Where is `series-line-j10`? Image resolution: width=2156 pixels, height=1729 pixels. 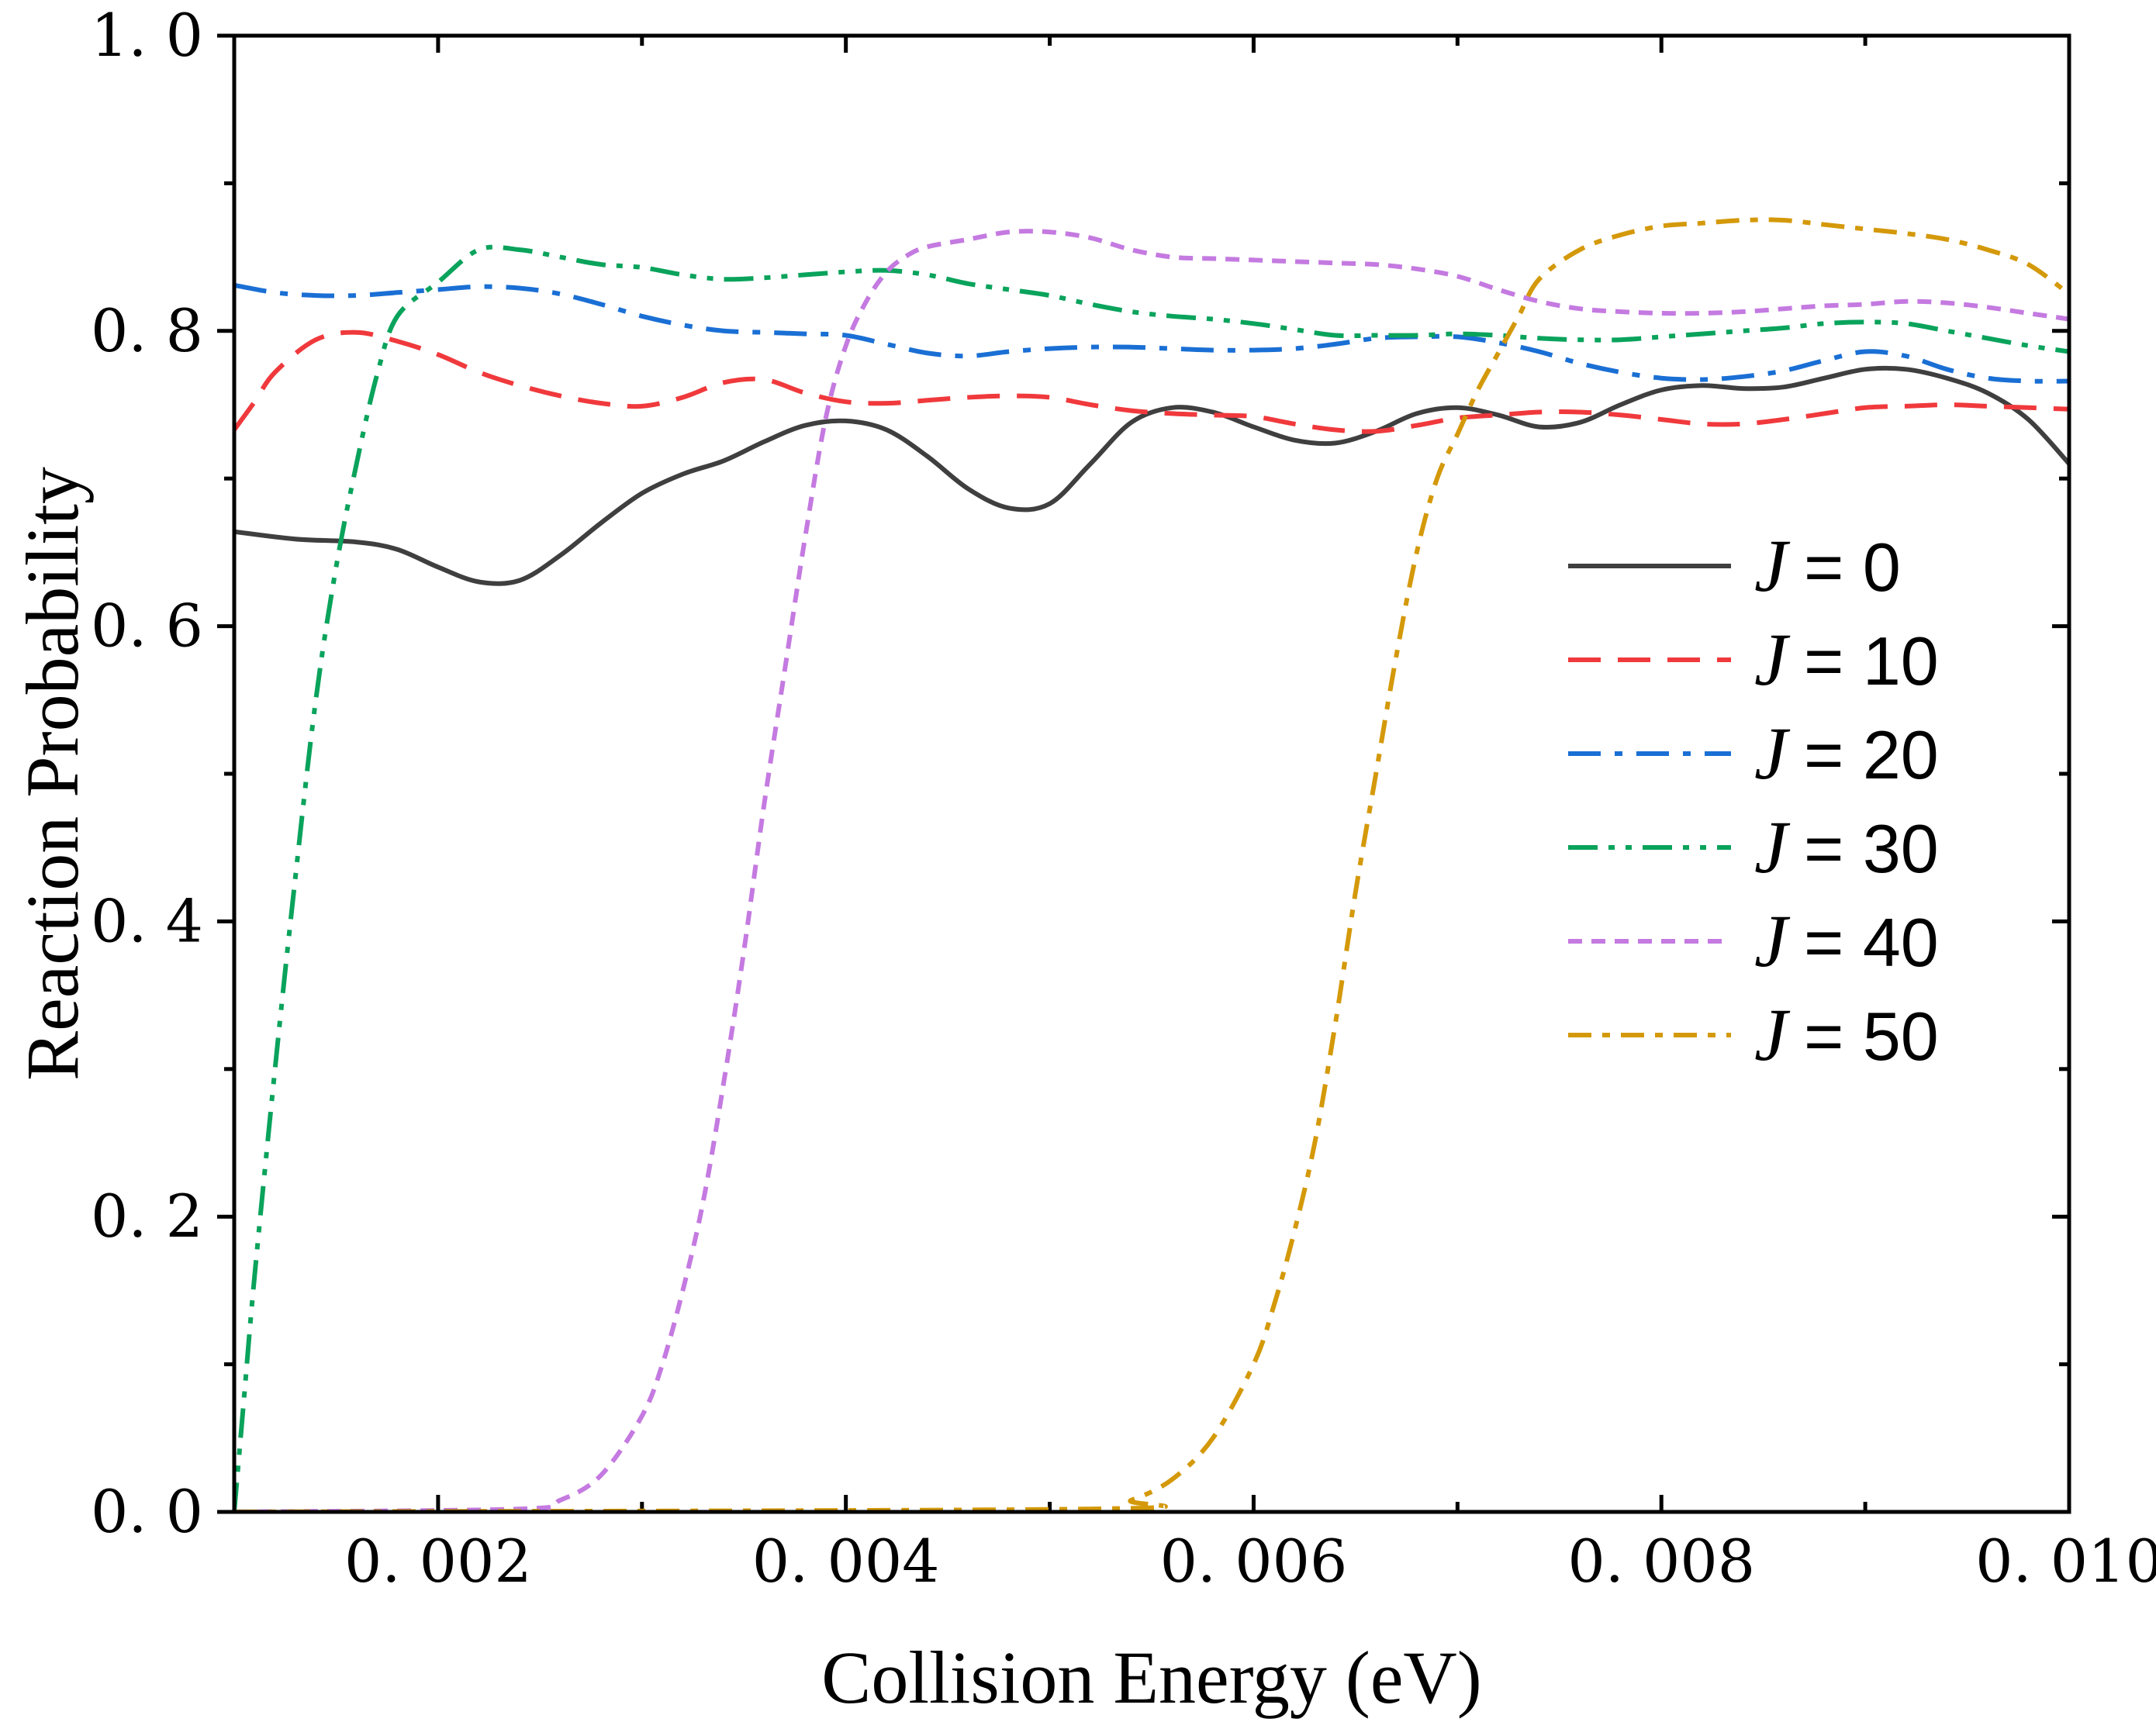
series-line-j10 is located at coordinates (1151, 382).